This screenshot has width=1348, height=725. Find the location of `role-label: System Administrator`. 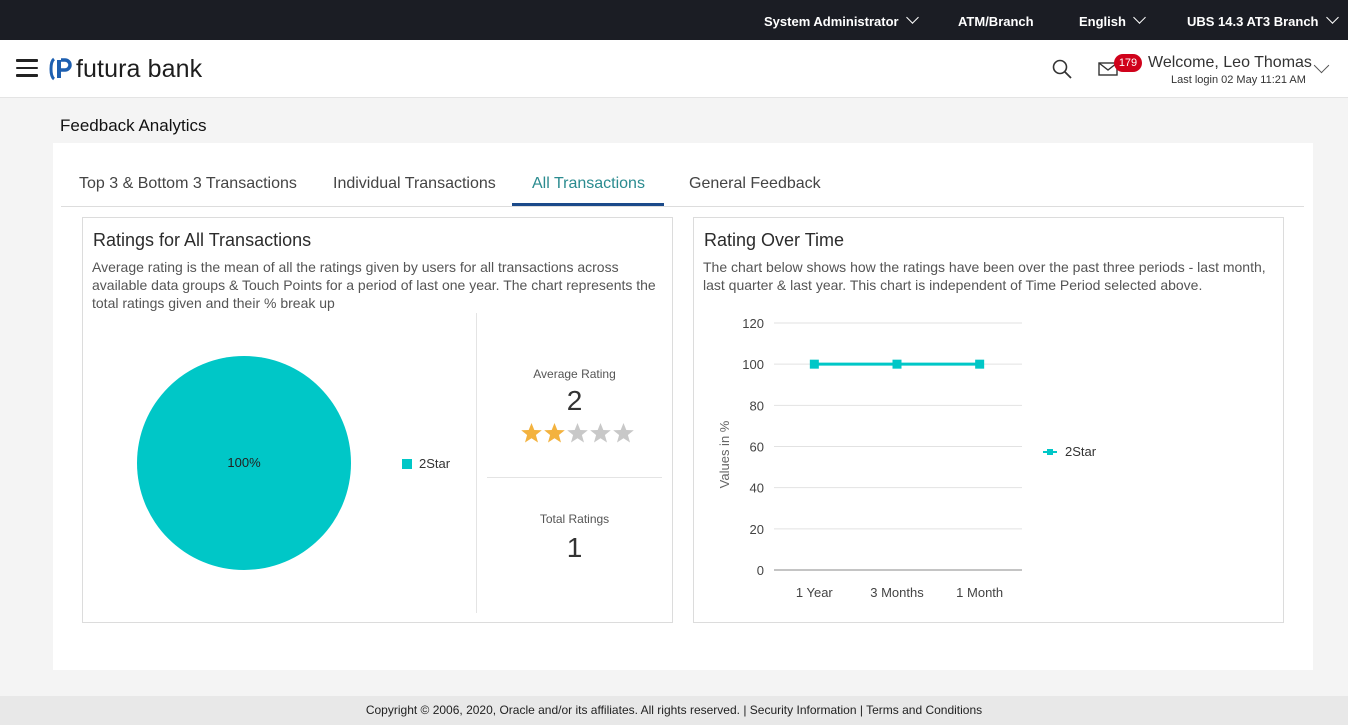

role-label: System Administrator is located at coordinates (831, 21).